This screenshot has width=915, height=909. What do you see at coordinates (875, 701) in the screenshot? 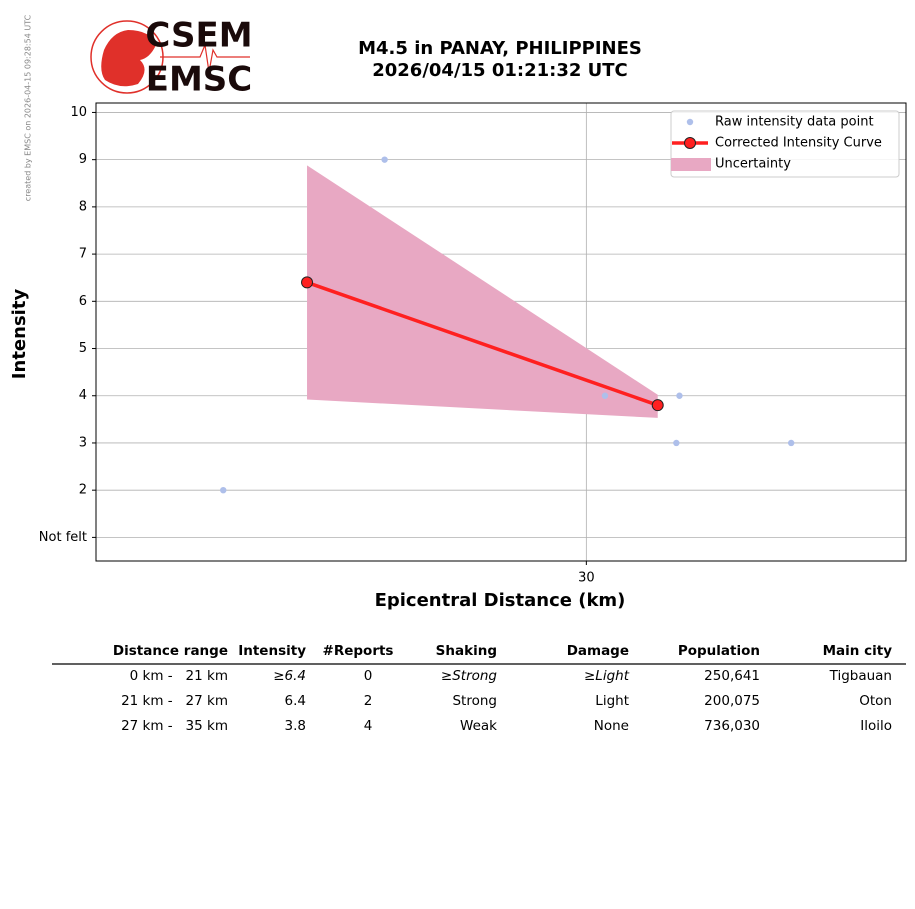
I see `table-cell: Oton` at bounding box center [875, 701].